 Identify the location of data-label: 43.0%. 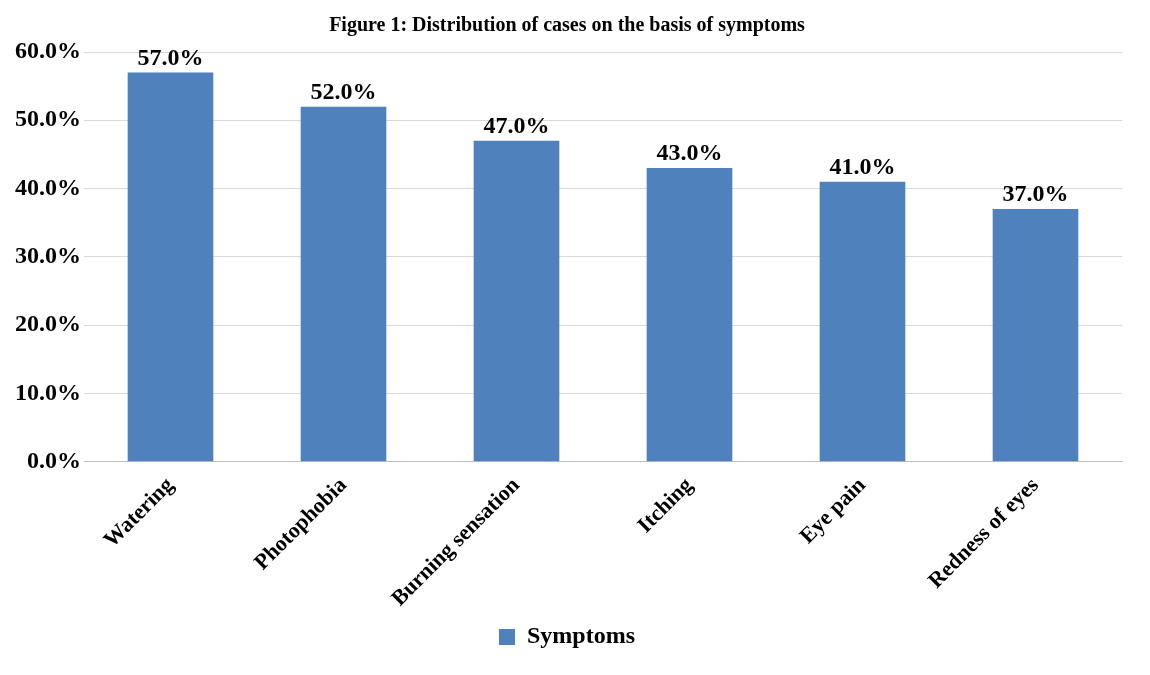
(689, 152).